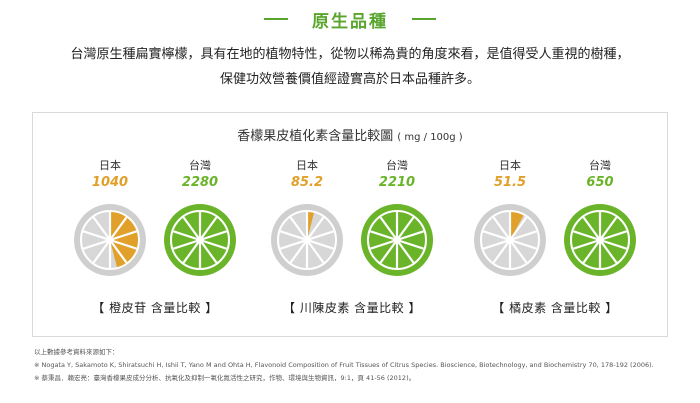 Image resolution: width=700 pixels, height=403 pixels. What do you see at coordinates (600, 182) in the screenshot?
I see `value-label: 650` at bounding box center [600, 182].